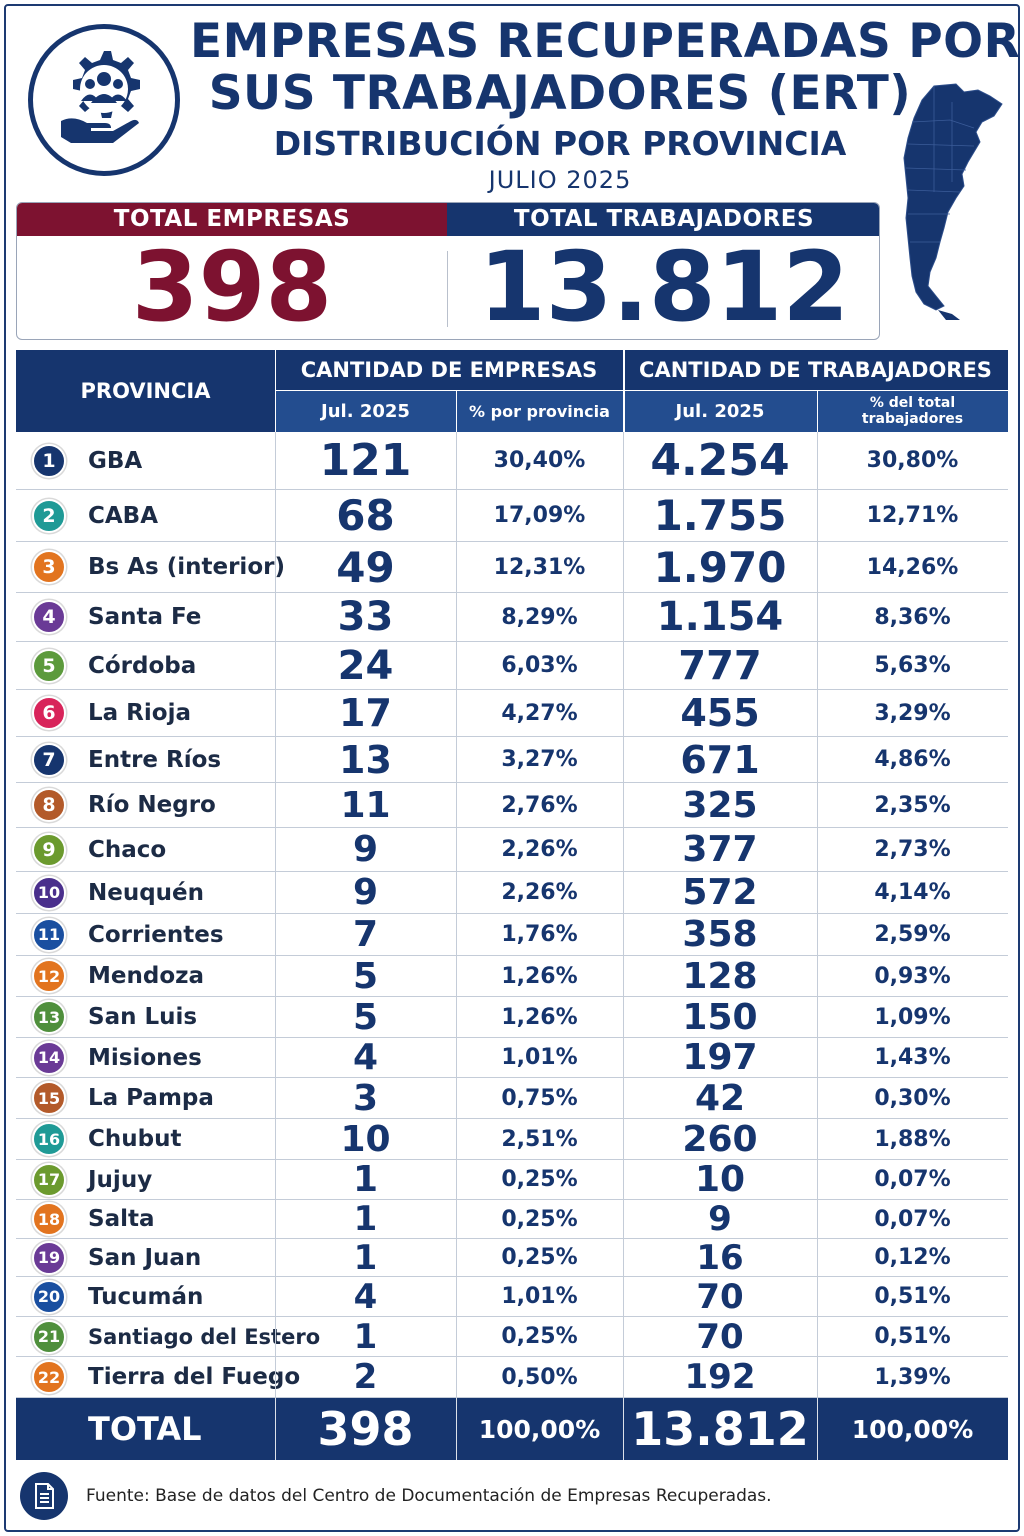  I want to click on rank-badge: 4, so click(49, 617).